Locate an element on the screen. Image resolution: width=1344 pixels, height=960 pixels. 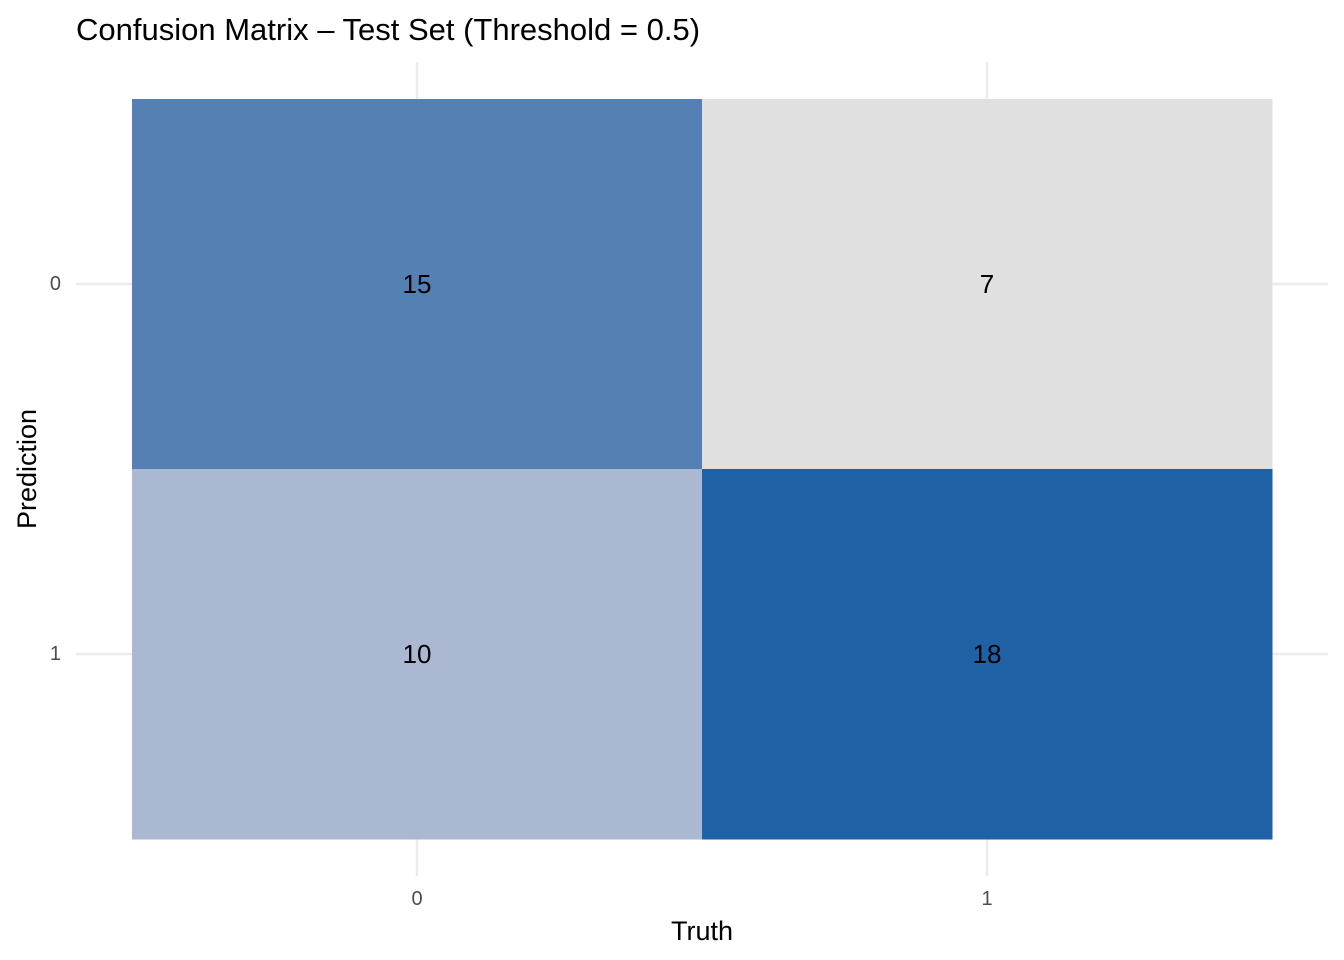
y-tick-label-0: 0 is located at coordinates (55, 284).